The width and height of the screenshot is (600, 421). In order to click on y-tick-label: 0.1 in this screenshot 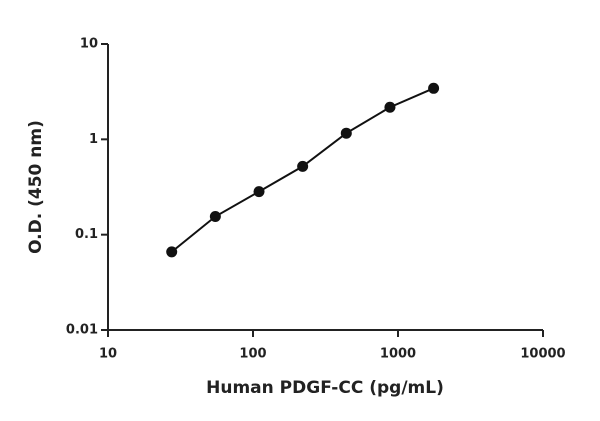, I will do `click(86, 234)`.